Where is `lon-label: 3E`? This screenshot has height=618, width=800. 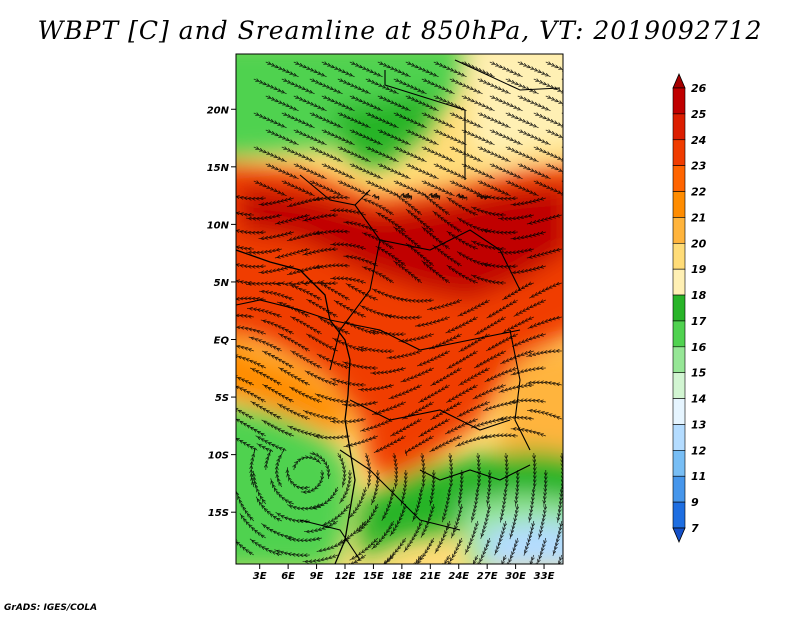 lon-label: 3E is located at coordinates (260, 576).